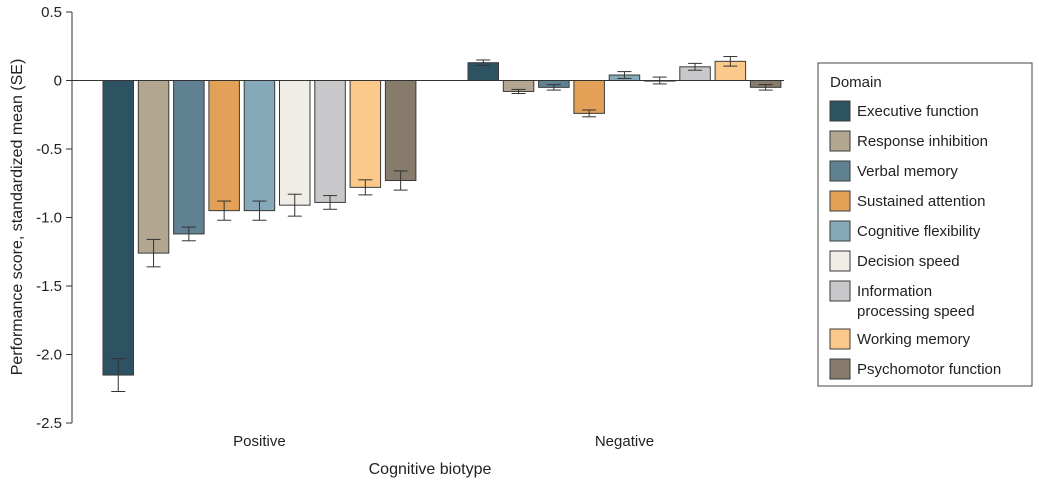 Image resolution: width=1039 pixels, height=485 pixels. I want to click on error-bar-positive-psychomotor-function, so click(400, 180).